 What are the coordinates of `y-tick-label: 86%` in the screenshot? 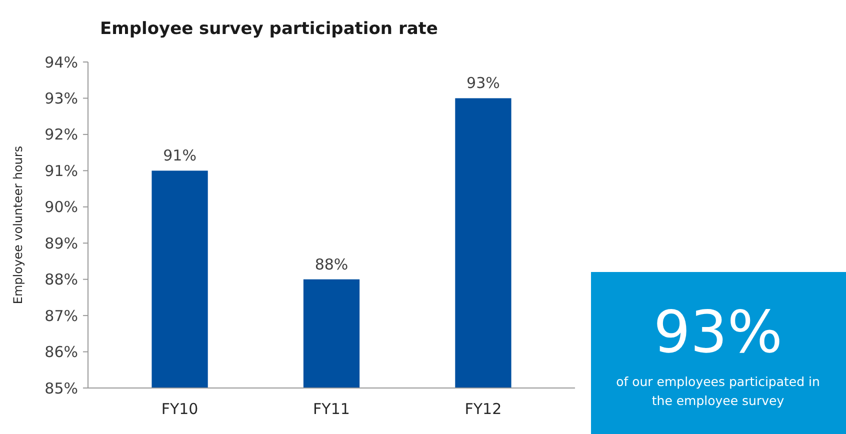 It's located at (61, 352).